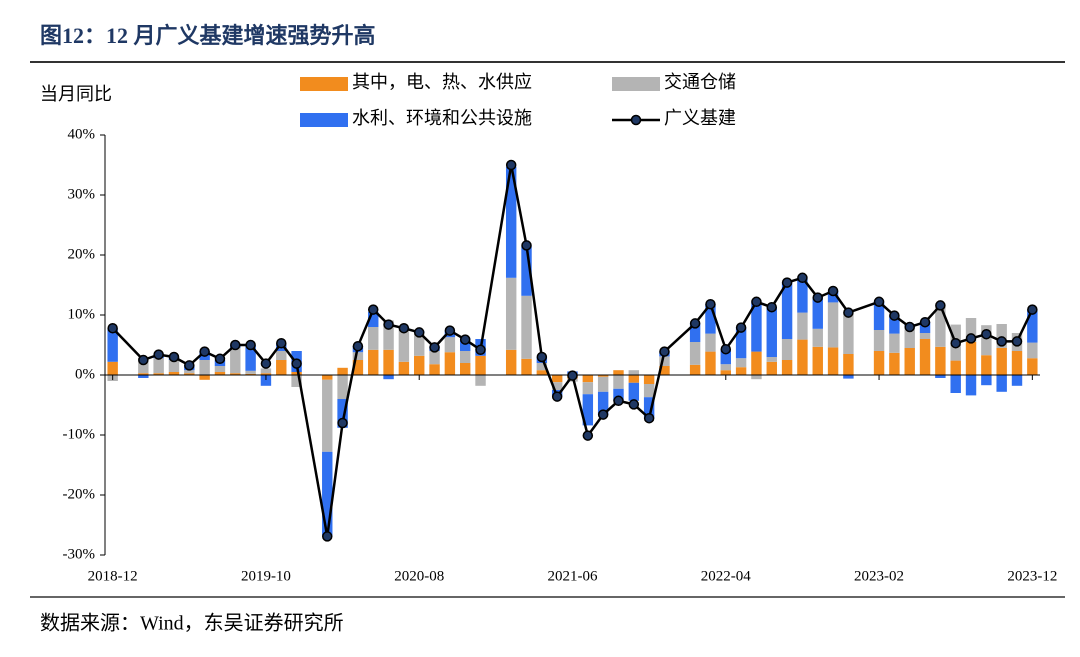 The image size is (1080, 657). Describe the element at coordinates (636, 84) in the screenshot. I see `legend-swatch` at that location.